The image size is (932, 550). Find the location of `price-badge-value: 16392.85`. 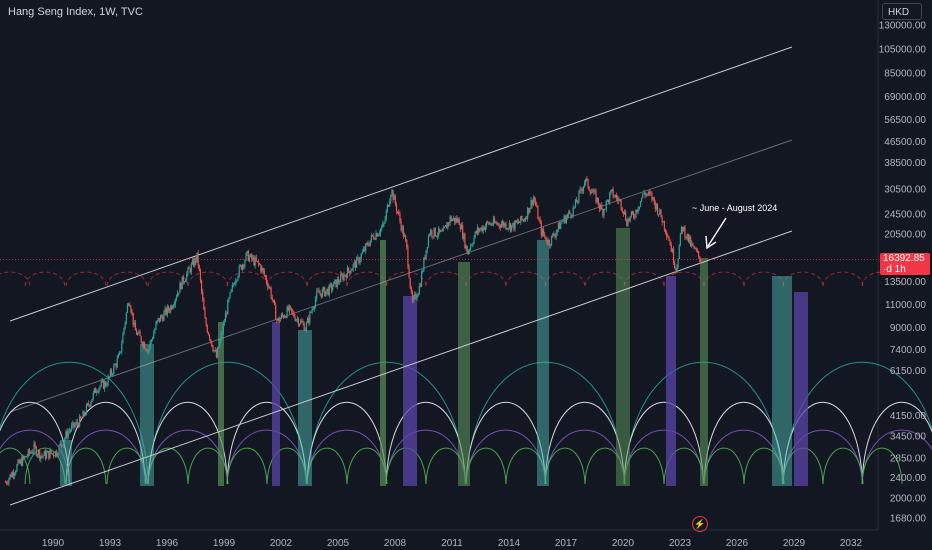

price-badge-value: 16392.85 is located at coordinates (904, 258).